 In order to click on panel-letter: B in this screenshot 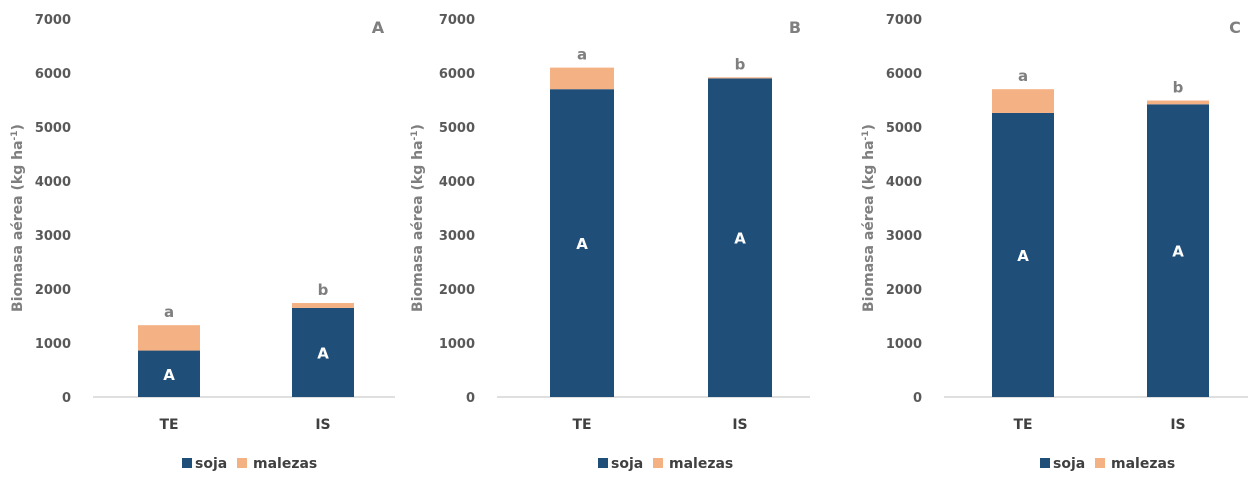, I will do `click(795, 27)`.